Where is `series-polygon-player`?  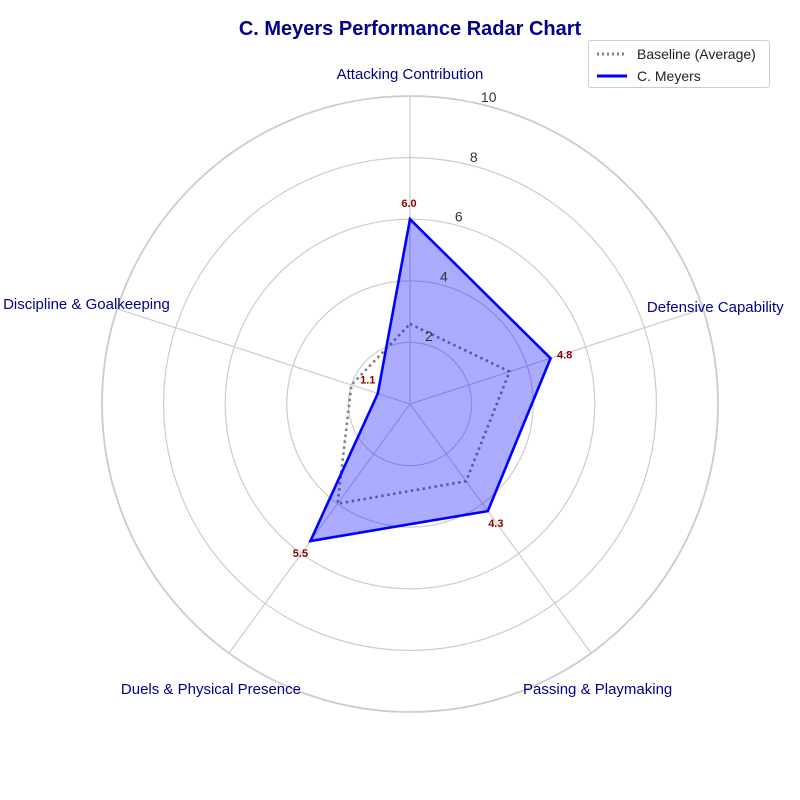
series-polygon-player is located at coordinates (430, 379).